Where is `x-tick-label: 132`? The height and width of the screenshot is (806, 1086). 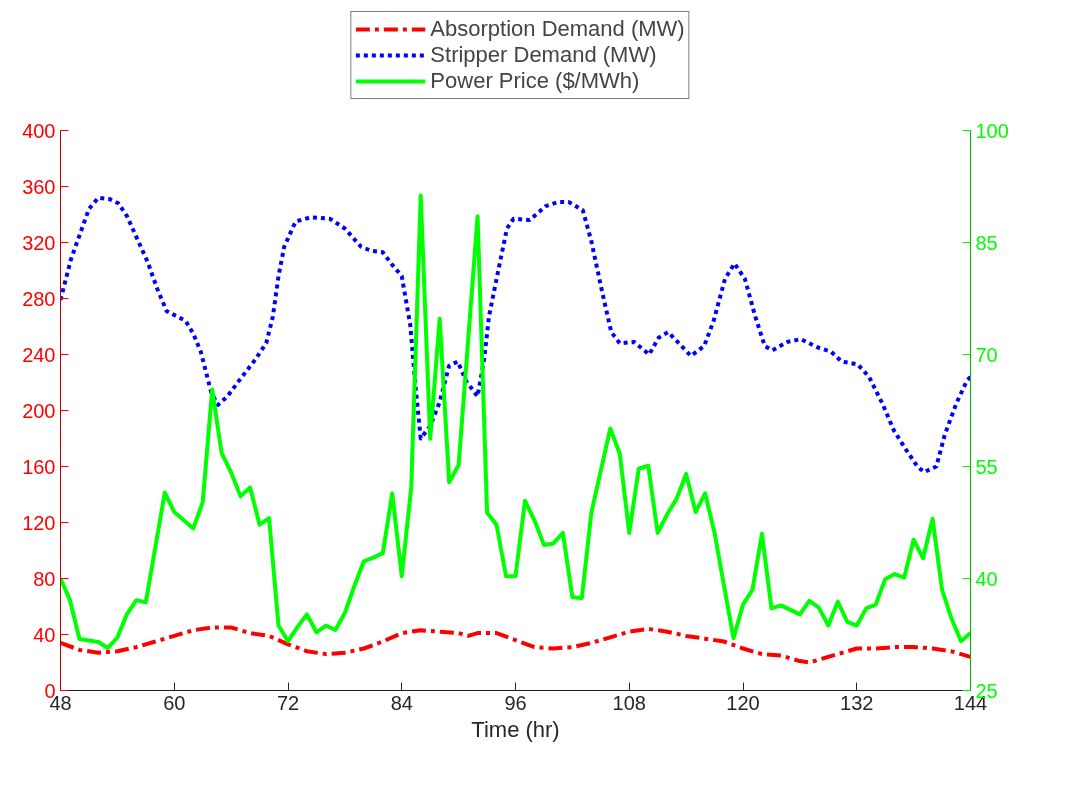
x-tick-label: 132 is located at coordinates (857, 702).